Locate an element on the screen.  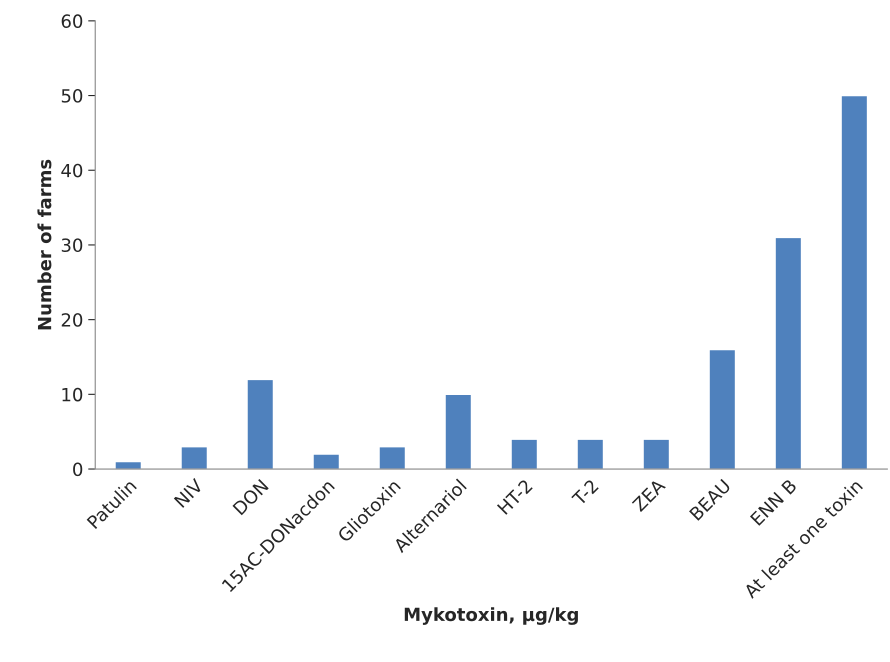
x-tick-label: ZEA is located at coordinates (649, 495).